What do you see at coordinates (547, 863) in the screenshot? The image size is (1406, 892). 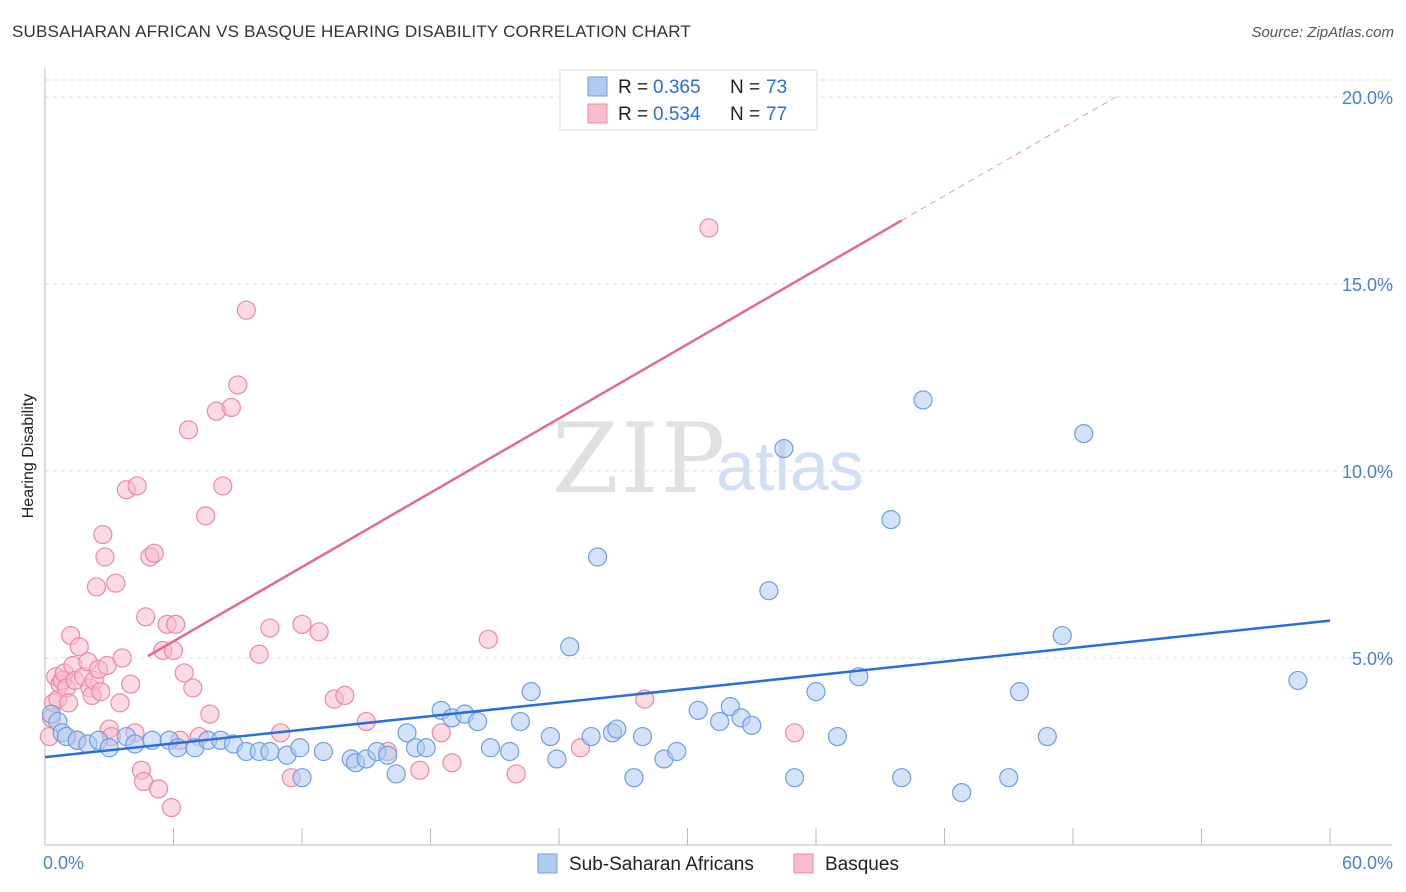 I see `legend-bottom-swatch-blue` at bounding box center [547, 863].